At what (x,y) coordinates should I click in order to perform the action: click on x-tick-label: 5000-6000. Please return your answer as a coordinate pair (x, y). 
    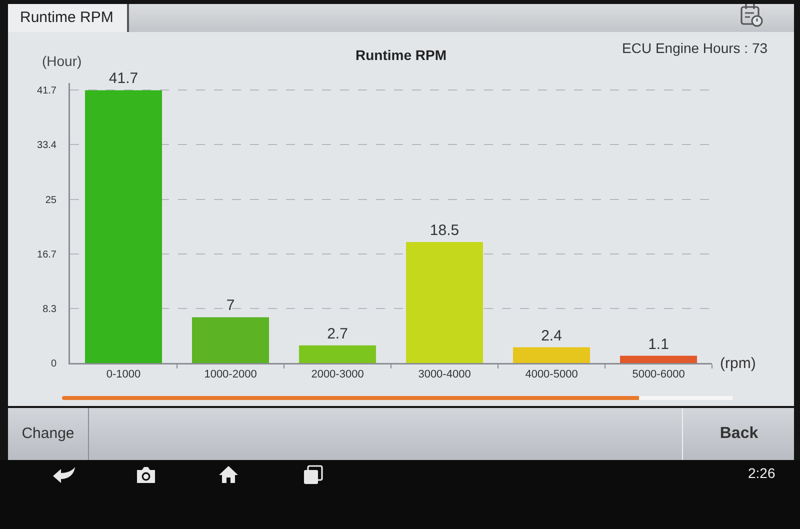
    Looking at the image, I should click on (658, 374).